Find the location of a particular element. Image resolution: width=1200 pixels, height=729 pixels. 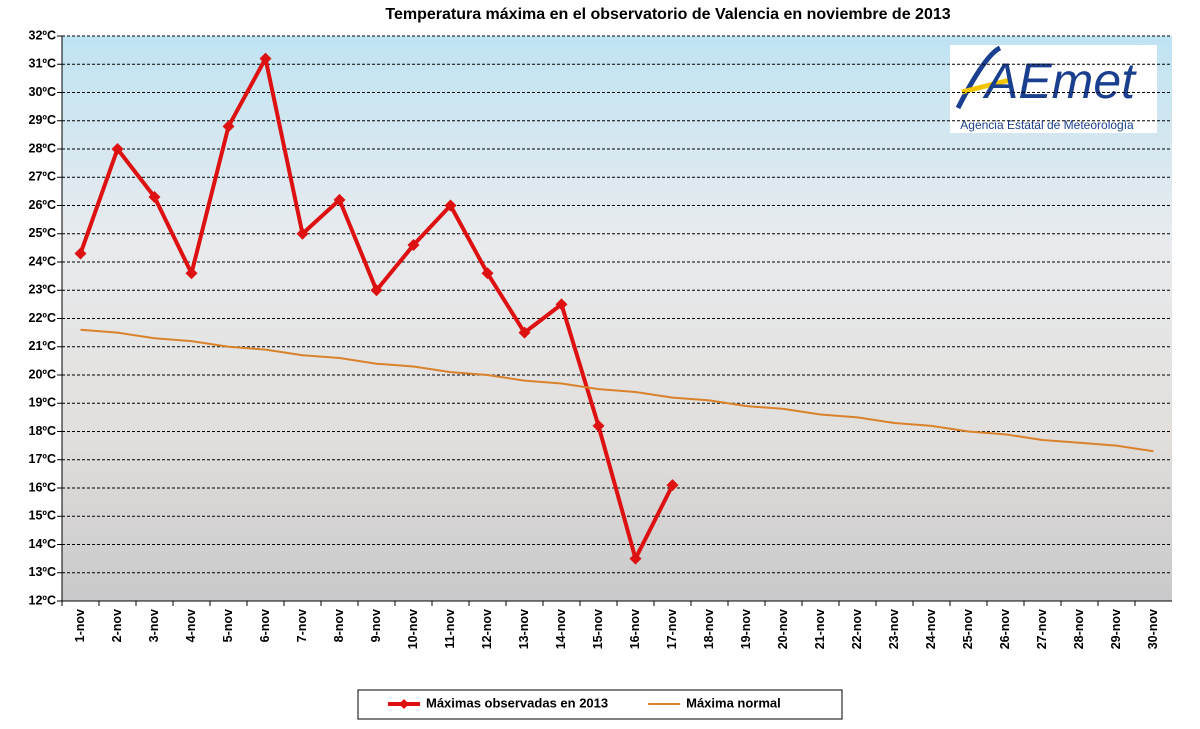

x-tick-label: 1-nov is located at coordinates (80, 625).